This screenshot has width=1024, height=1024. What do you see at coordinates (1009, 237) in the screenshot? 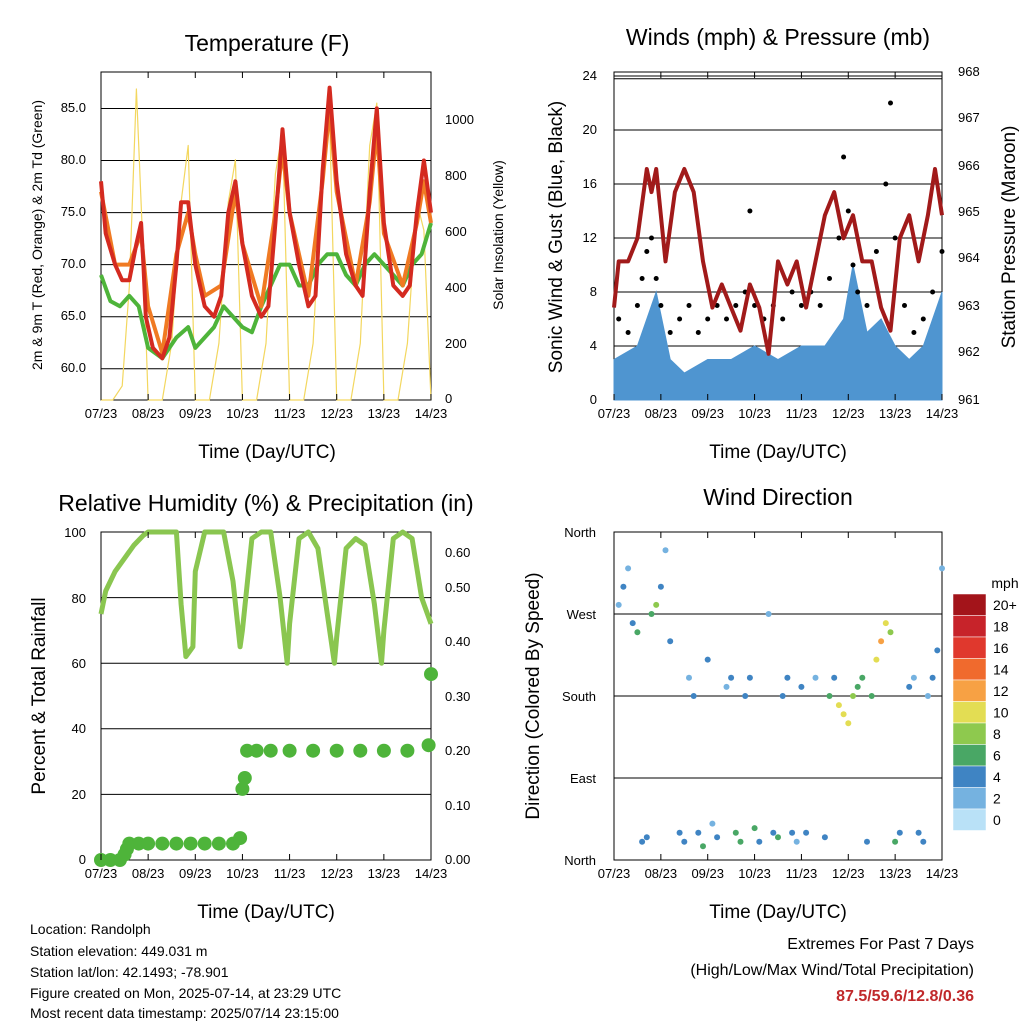
I see `winds-ylabel-right: Station Pressure (Maroon)` at bounding box center [1009, 237].